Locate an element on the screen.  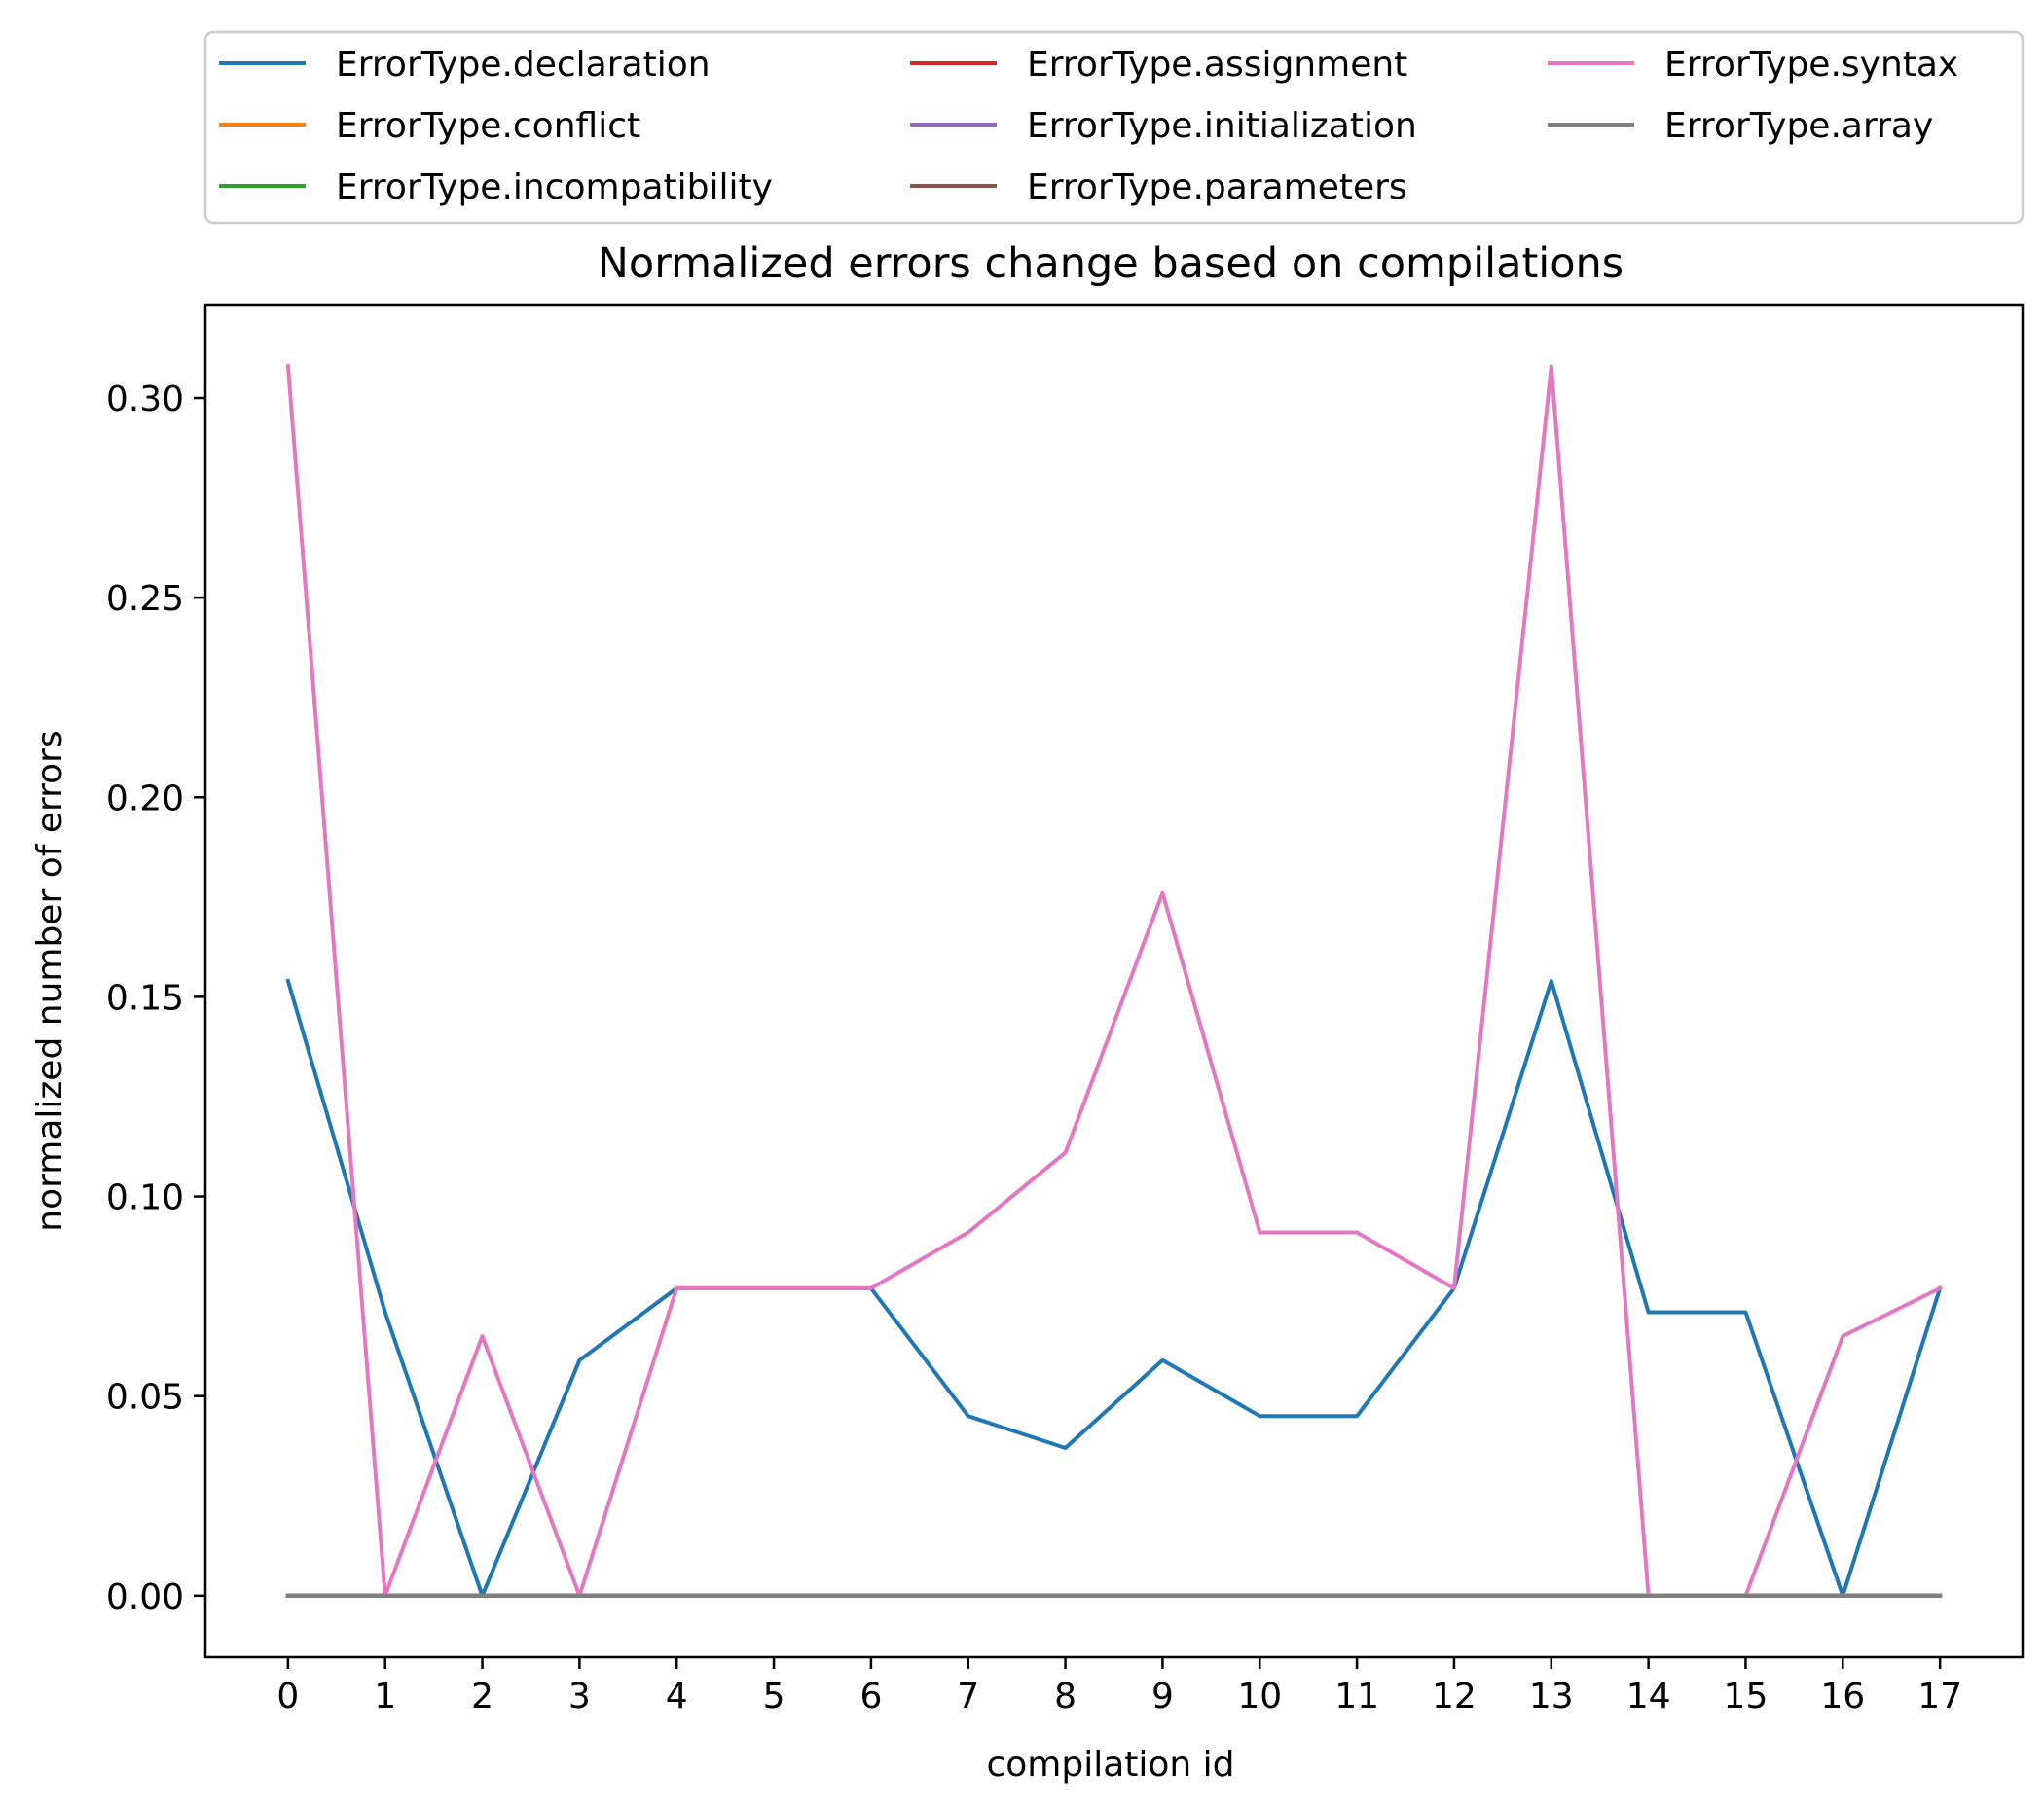
x-tick-label: 2 is located at coordinates (482, 1697).